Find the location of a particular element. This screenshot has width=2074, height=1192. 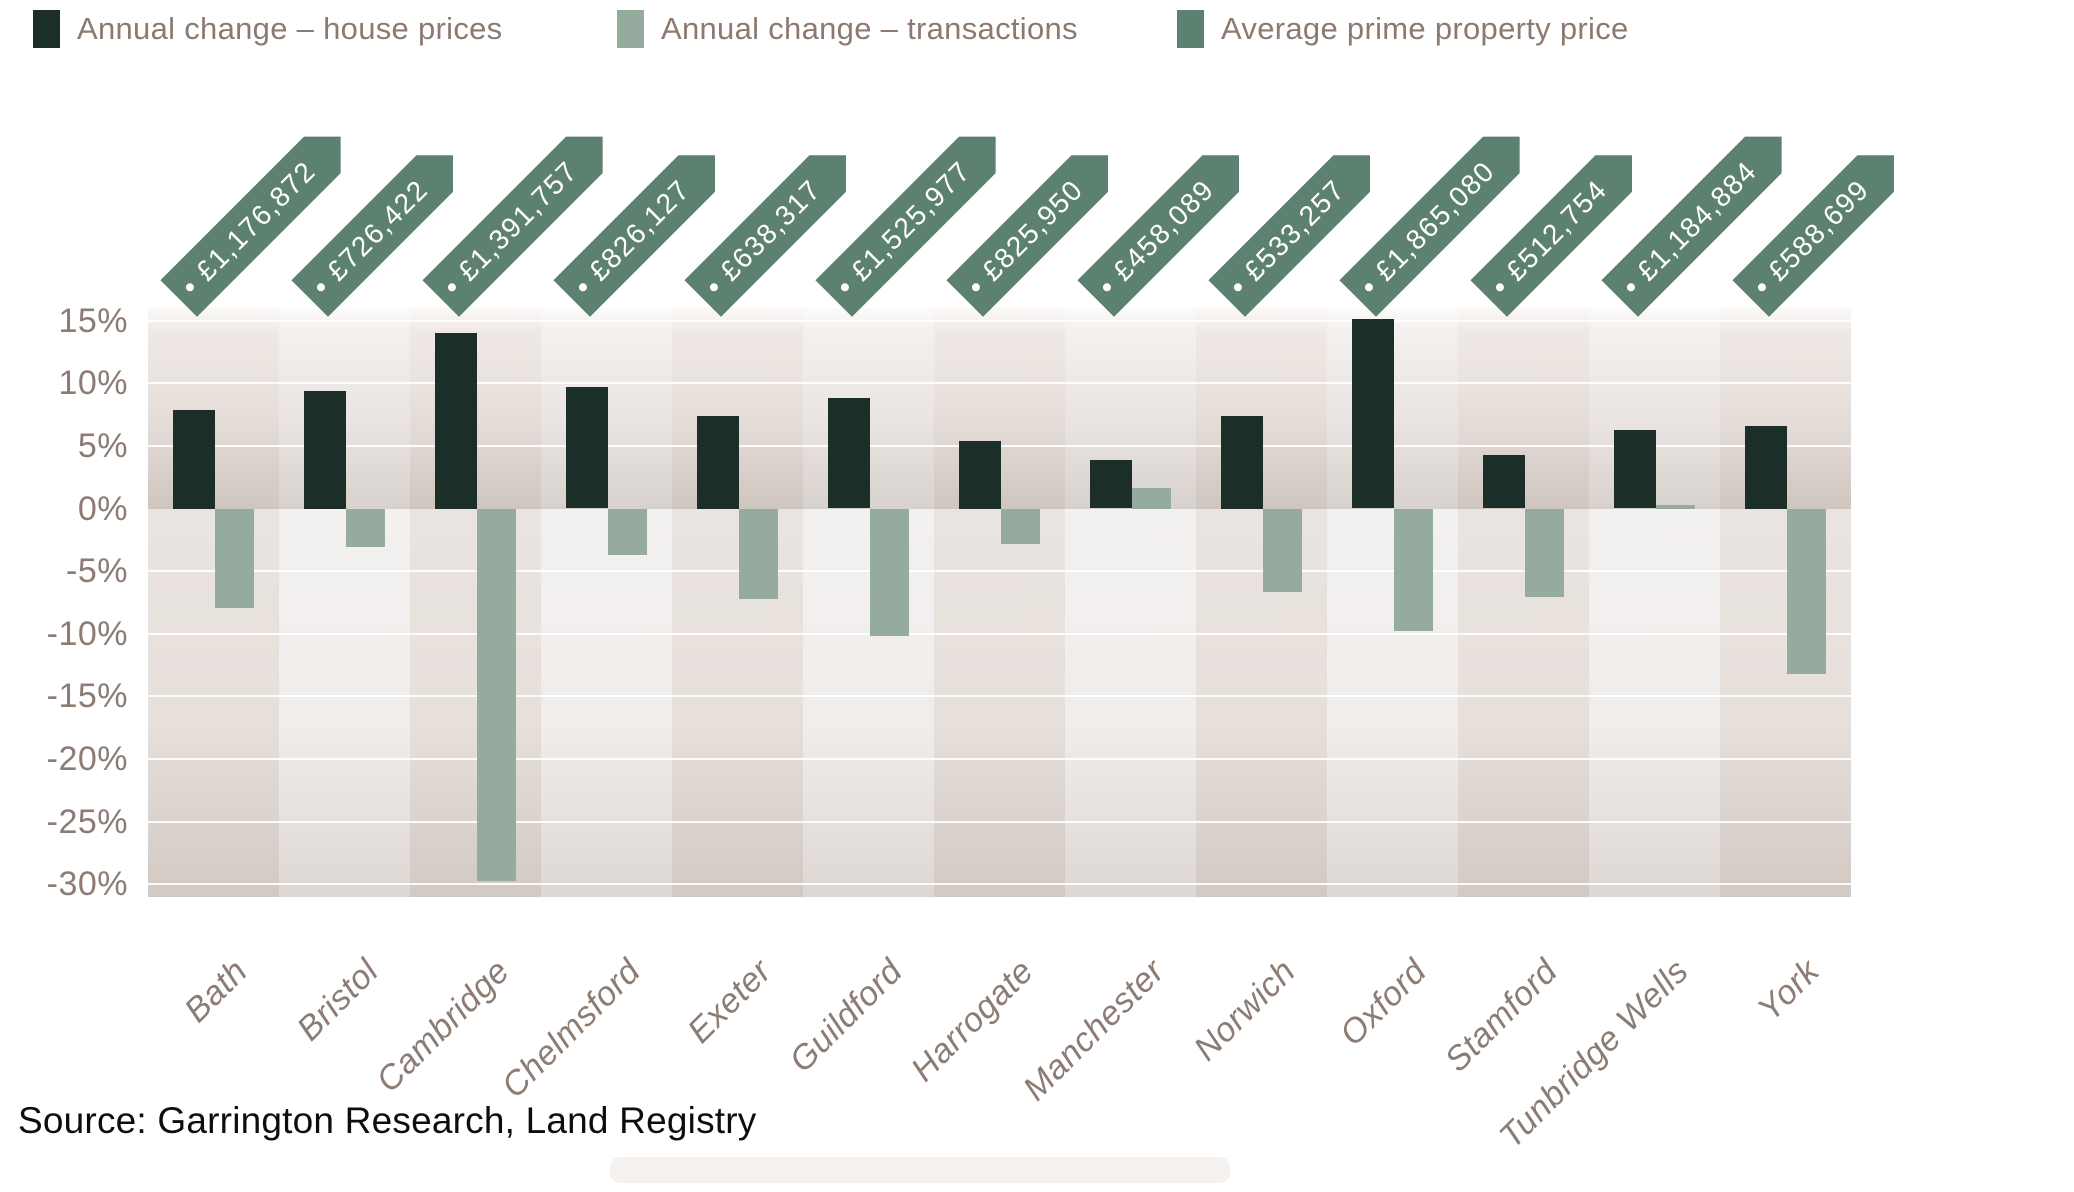

house-price-bar-exeter is located at coordinates (717, 462).